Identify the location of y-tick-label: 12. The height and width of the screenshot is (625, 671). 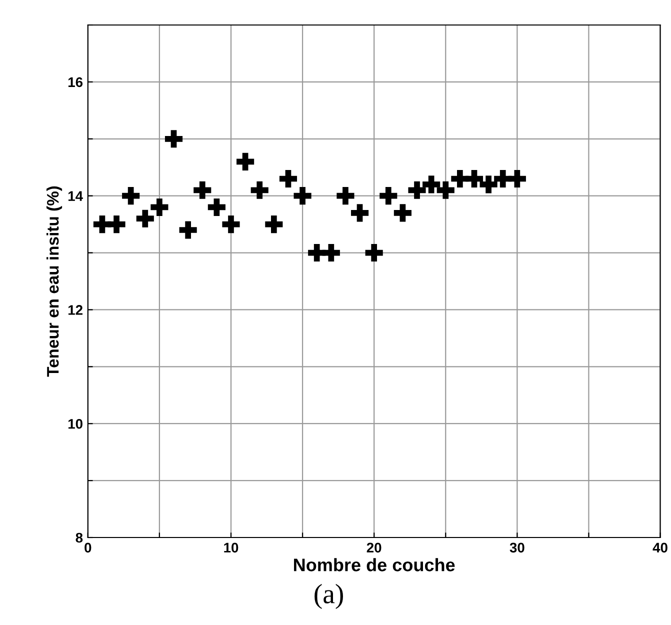
(75, 310).